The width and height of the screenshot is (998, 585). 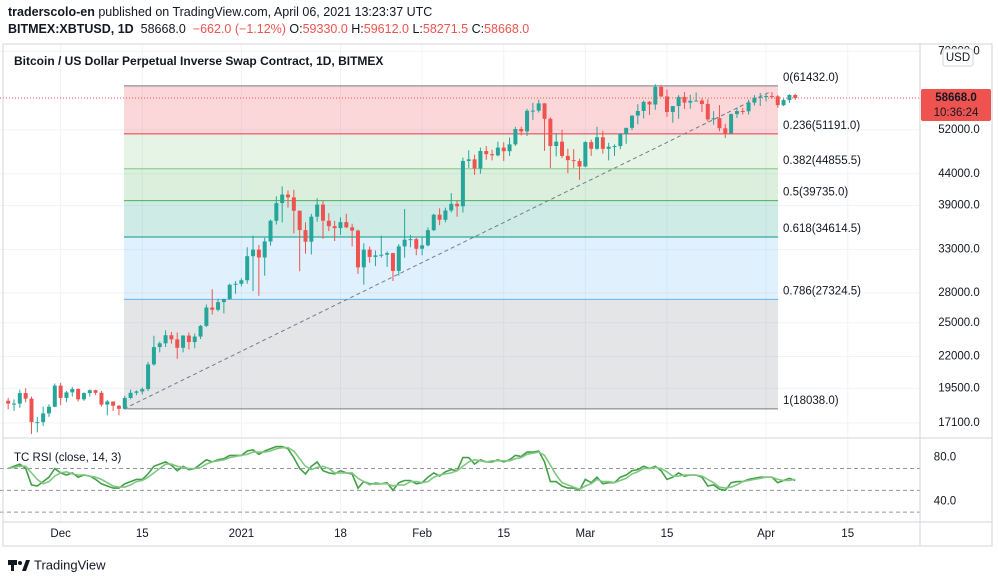 I want to click on quote-value: 58668.0, so click(x=507, y=29).